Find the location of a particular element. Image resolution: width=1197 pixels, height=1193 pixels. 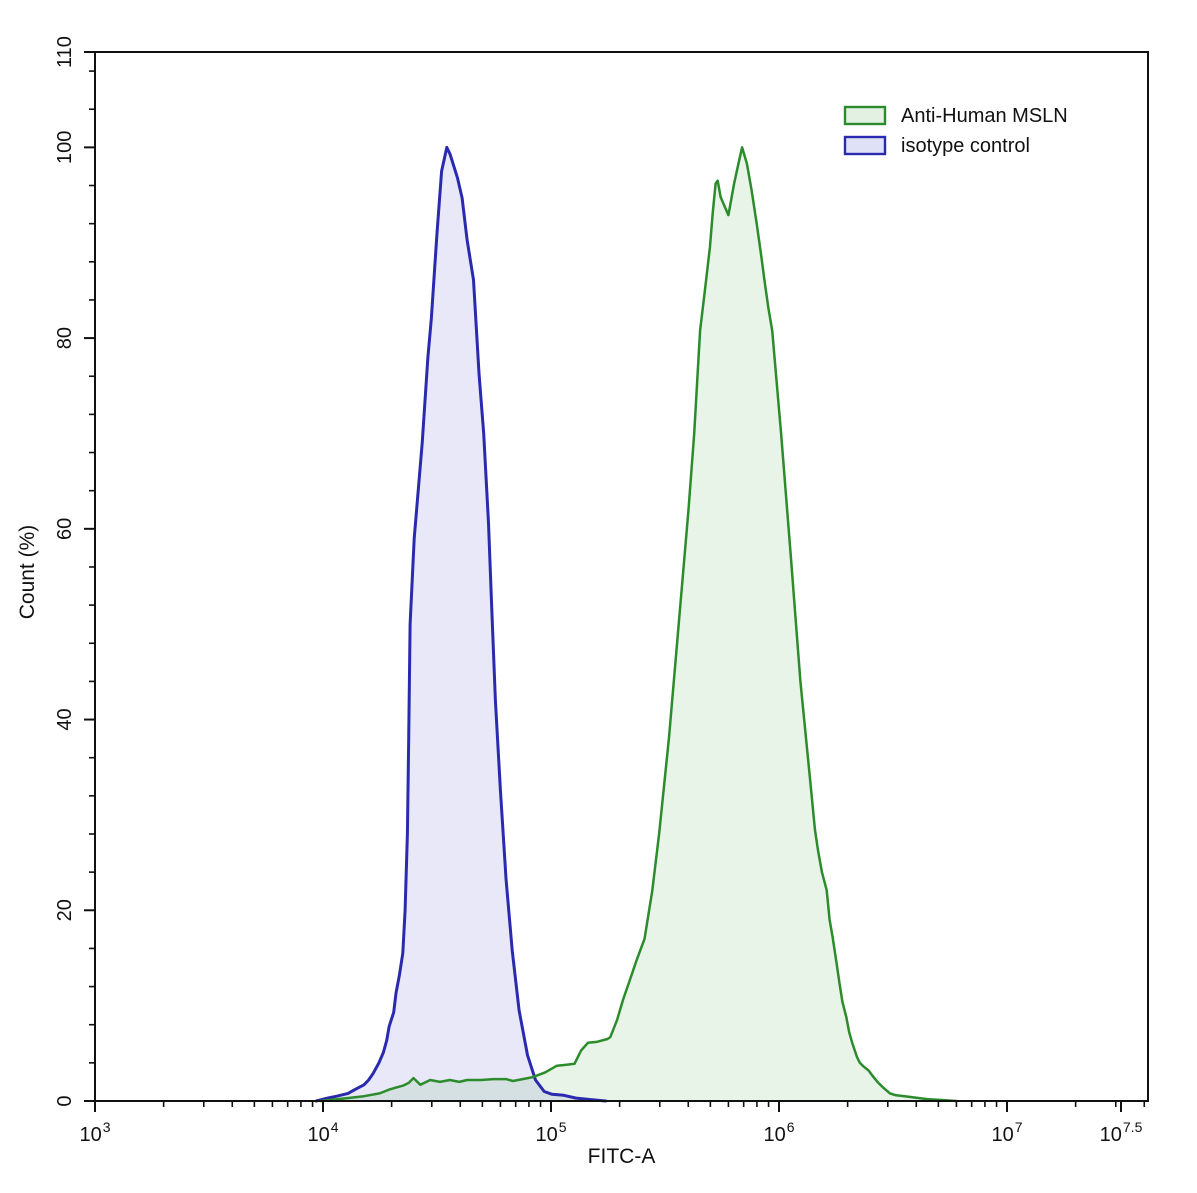

legend-swatch-anti-human-msln is located at coordinates (865, 115).